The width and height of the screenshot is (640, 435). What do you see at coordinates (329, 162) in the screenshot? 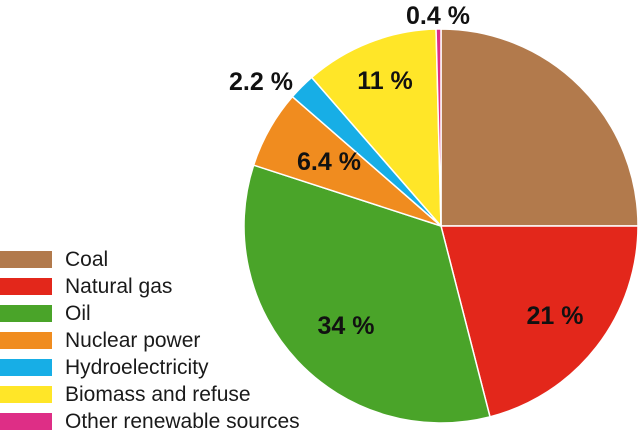
I see `value-label-nuclear-power: 6.4 %` at bounding box center [329, 162].